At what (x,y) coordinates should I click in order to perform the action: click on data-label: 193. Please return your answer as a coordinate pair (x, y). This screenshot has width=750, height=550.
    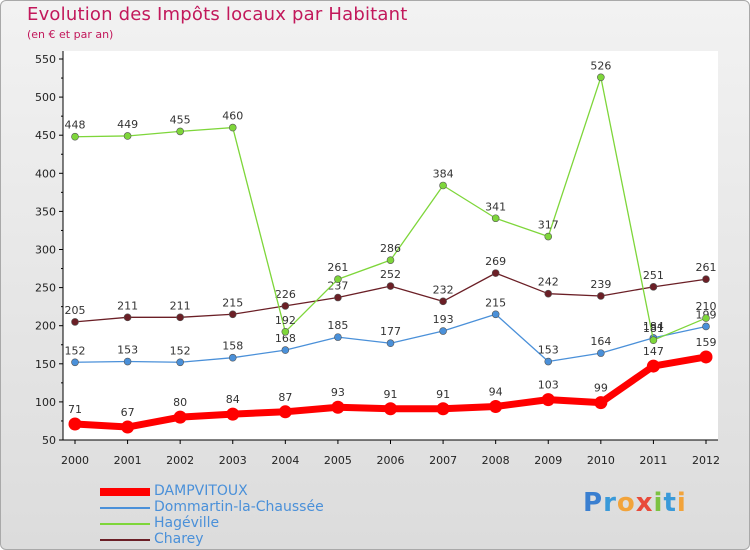
    Looking at the image, I should click on (443, 319).